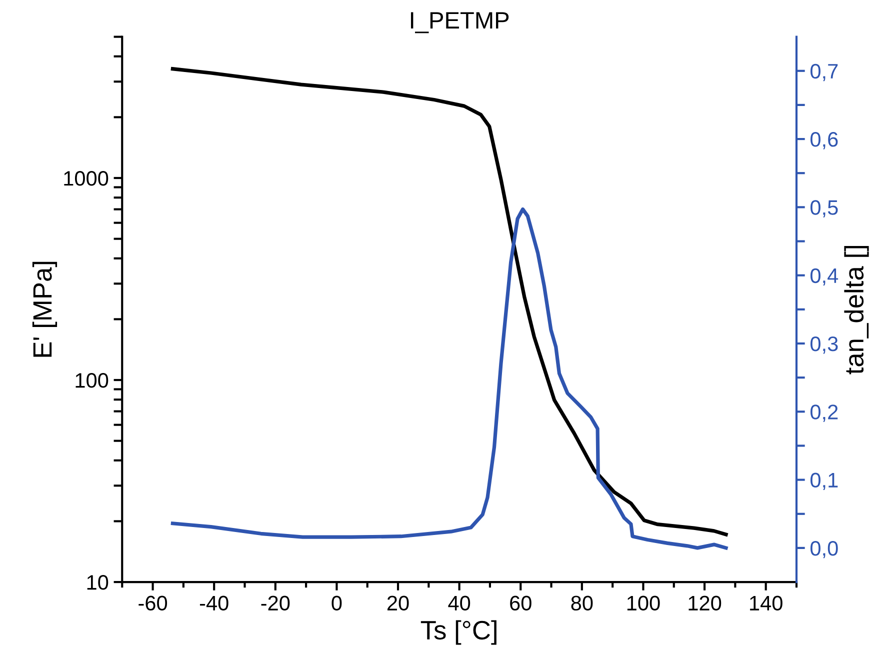 The image size is (885, 669). Describe the element at coordinates (824, 141) in the screenshot. I see `y2-tick-label: 0,6` at that location.